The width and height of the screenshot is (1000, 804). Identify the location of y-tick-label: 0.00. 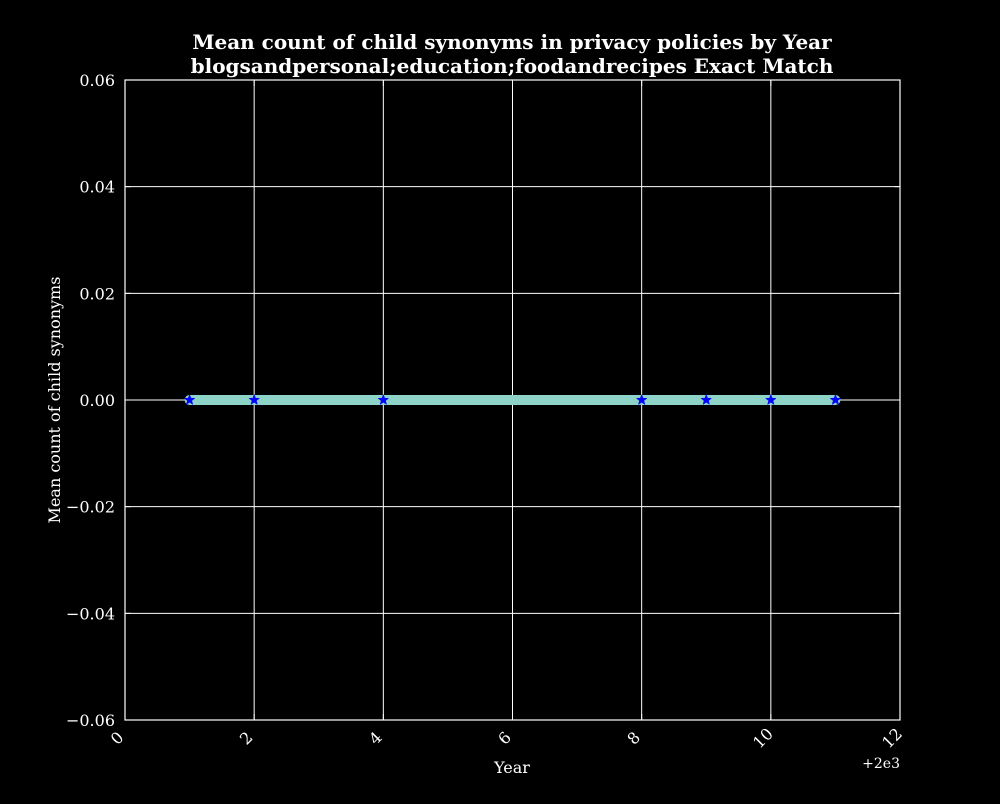
(97, 400).